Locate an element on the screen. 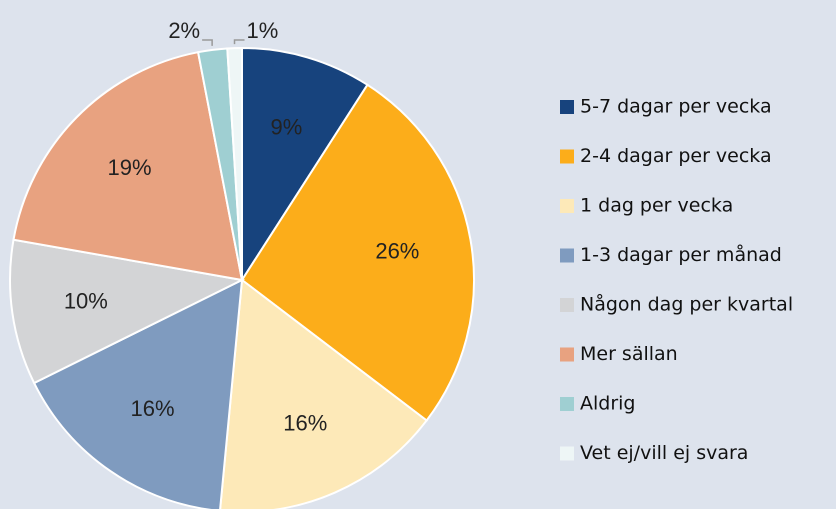 This screenshot has width=836, height=509. data-label: 2% is located at coordinates (184, 30).